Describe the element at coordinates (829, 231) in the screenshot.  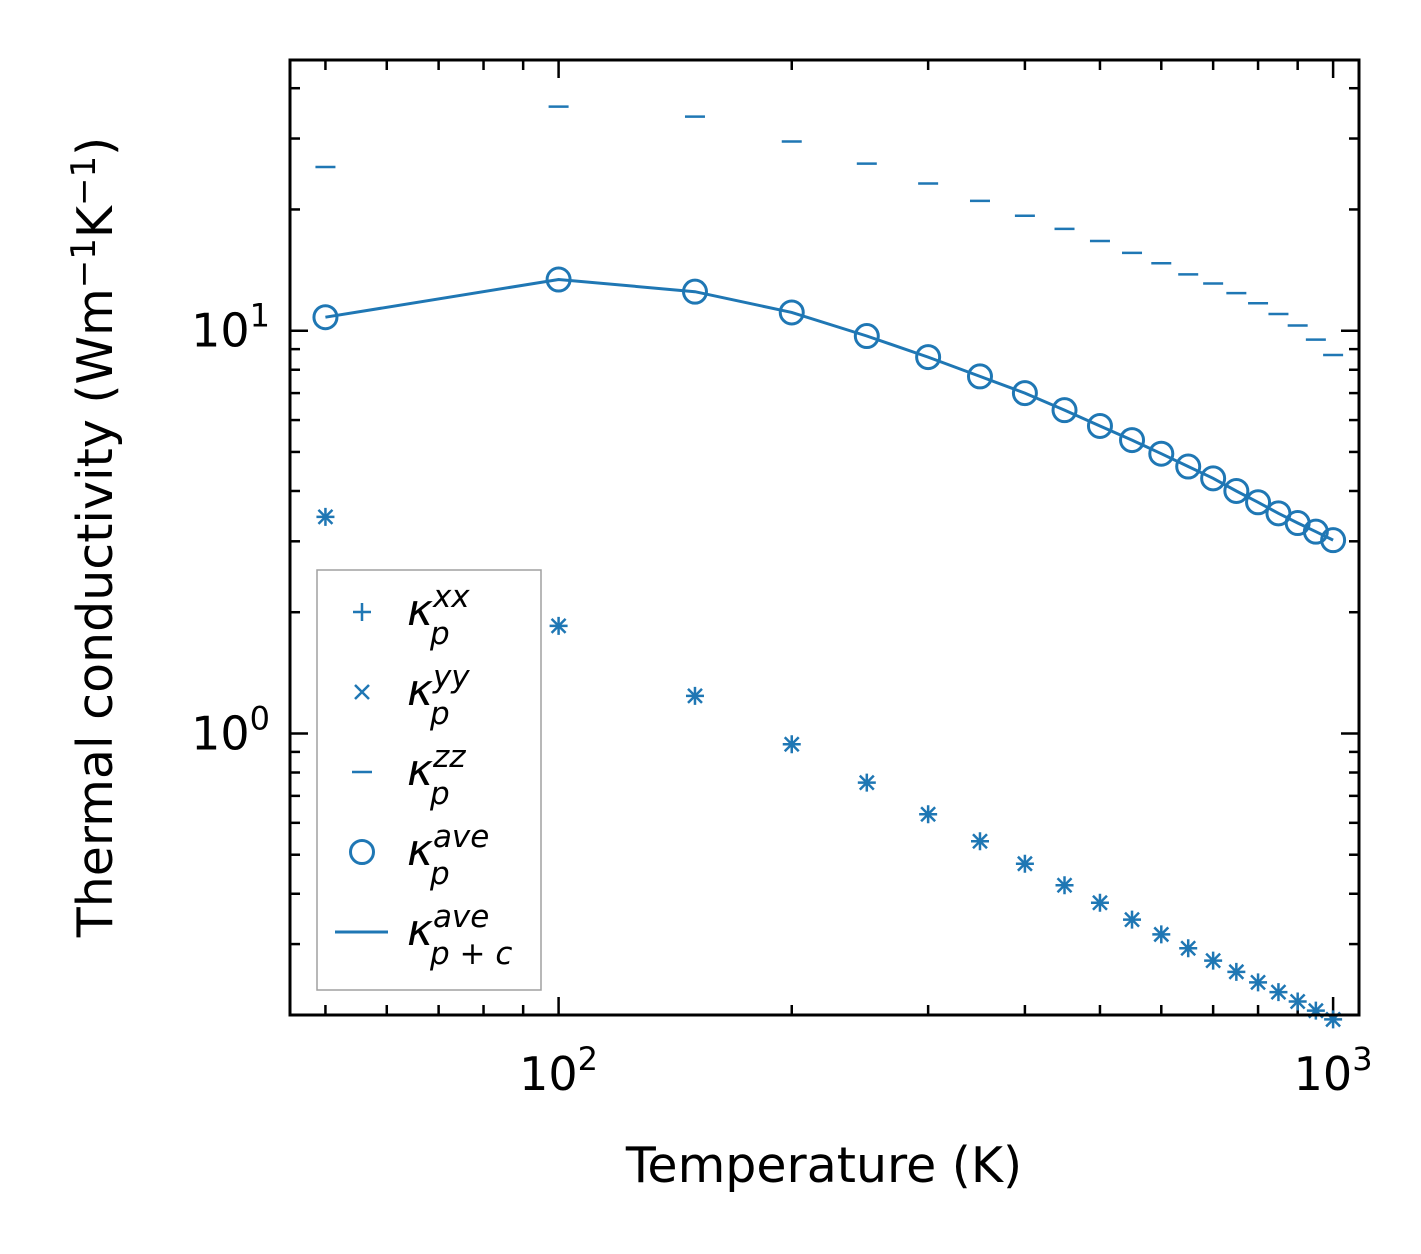
I see `series-kappa_p_zz` at that location.